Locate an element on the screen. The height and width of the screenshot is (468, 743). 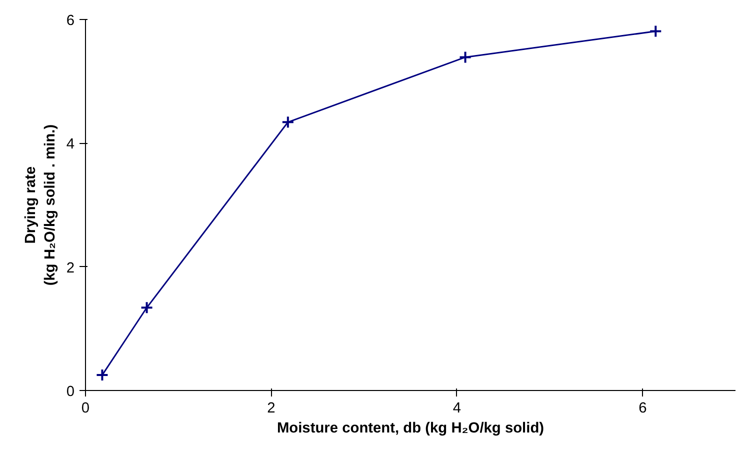
x-tick-label: 2 is located at coordinates (271, 408).